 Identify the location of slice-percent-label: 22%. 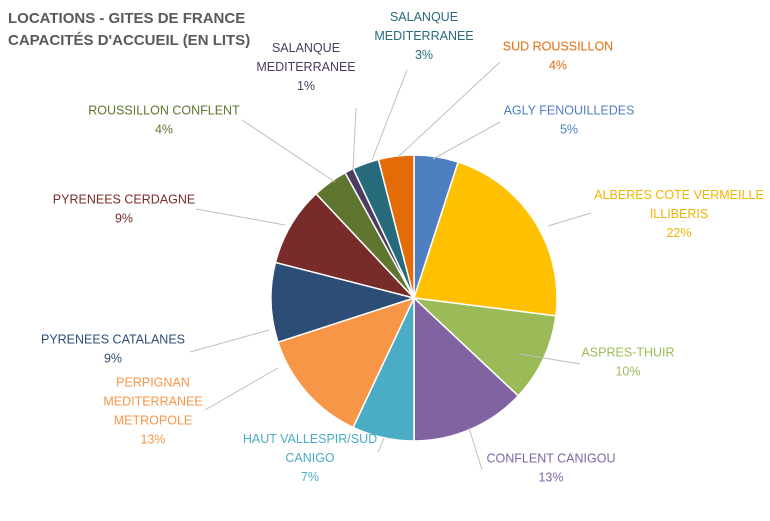
(678, 233).